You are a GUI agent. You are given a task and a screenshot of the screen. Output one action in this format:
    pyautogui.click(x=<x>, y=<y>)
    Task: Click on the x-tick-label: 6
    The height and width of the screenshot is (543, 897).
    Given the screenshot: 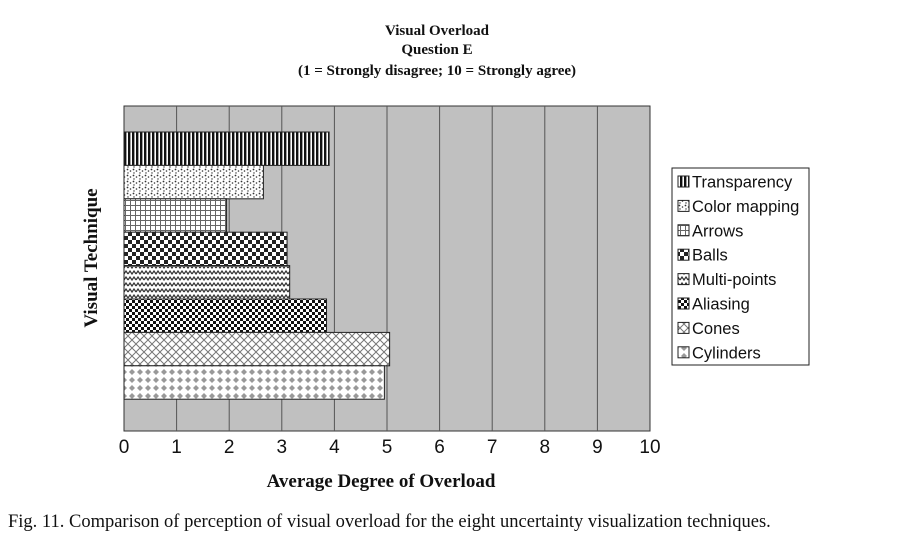 What is the action you would take?
    pyautogui.click(x=439, y=447)
    